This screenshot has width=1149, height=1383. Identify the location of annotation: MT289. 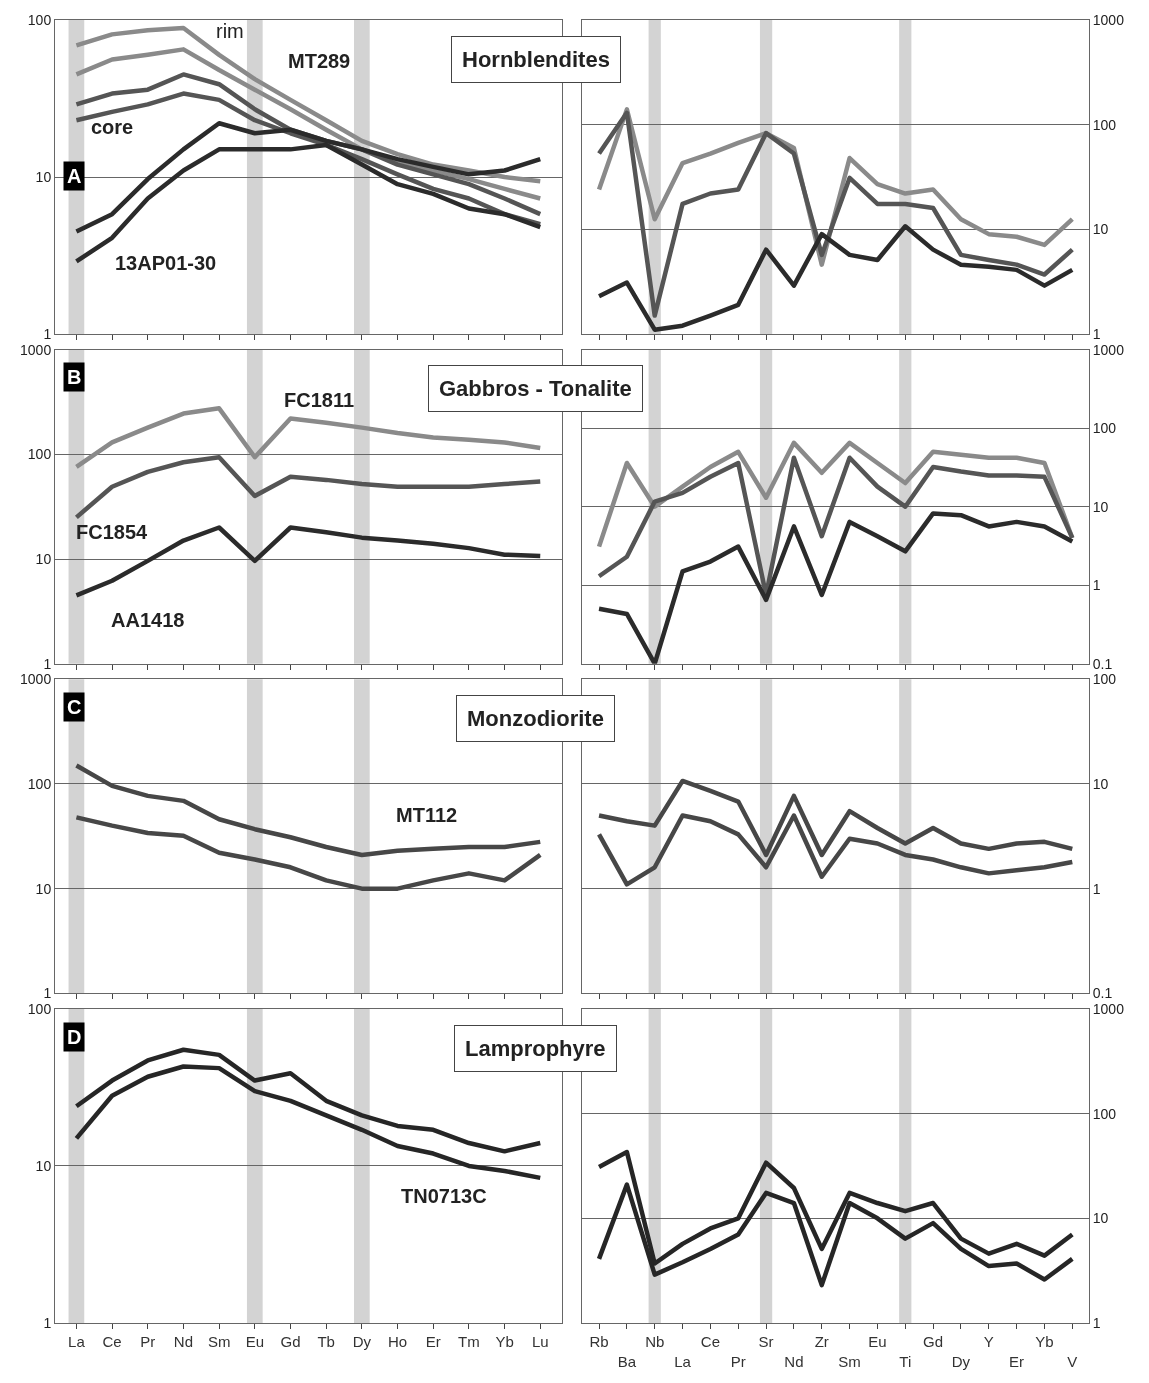
(319, 61).